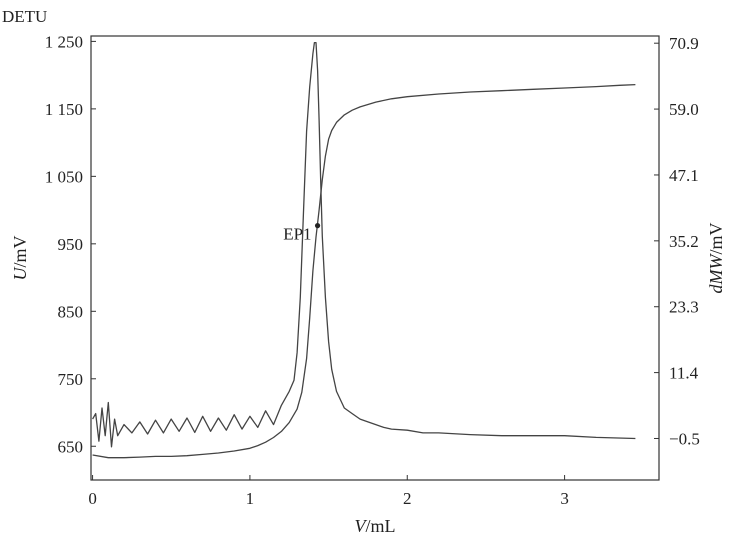 The width and height of the screenshot is (738, 540). I want to click on left-tick-label: 1 150, so click(64, 109).